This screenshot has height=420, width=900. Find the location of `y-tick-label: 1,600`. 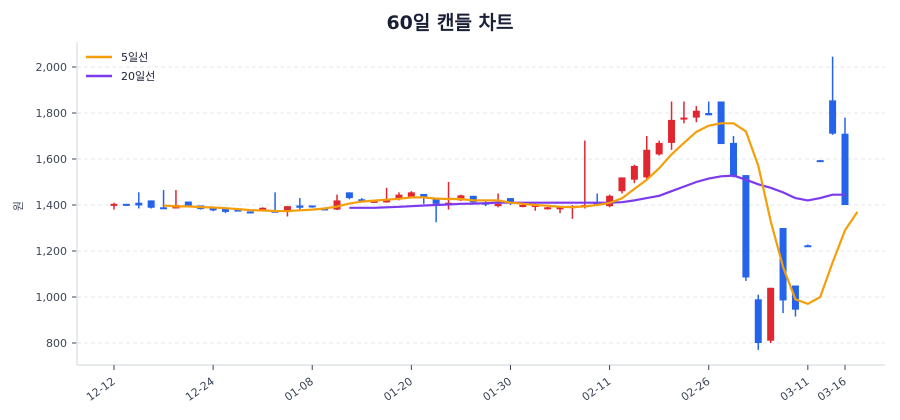

y-tick-label: 1,600 is located at coordinates (52, 159).